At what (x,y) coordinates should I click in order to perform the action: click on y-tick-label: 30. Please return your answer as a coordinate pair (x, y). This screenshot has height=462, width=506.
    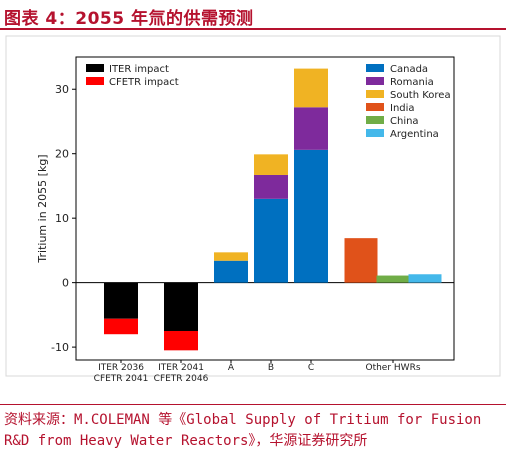
    Looking at the image, I should click on (62, 89).